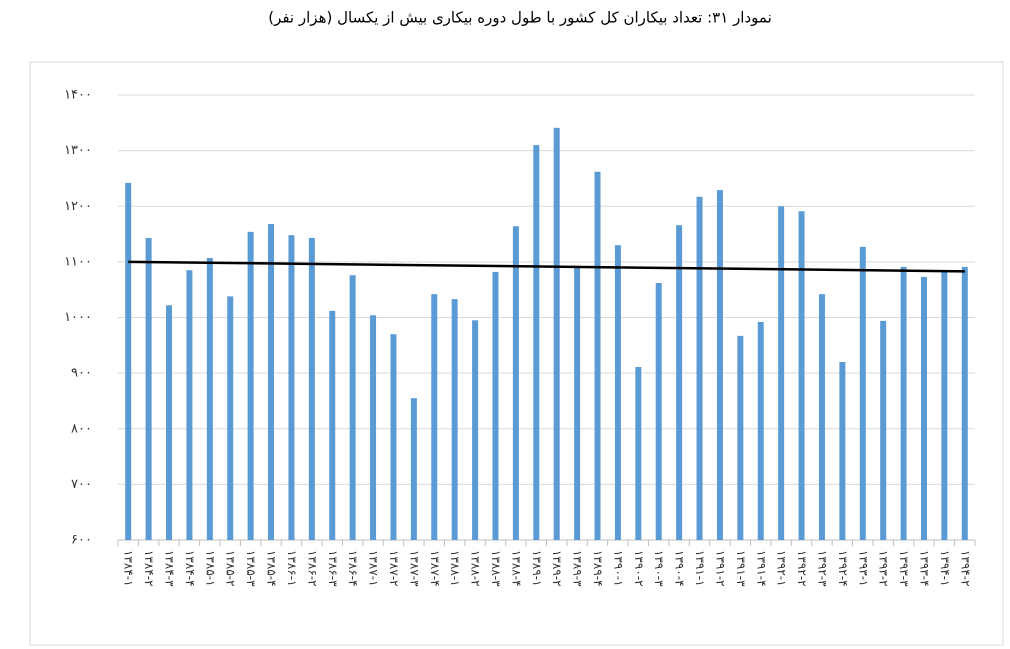  What do you see at coordinates (394, 568) in the screenshot?
I see `x-tick-label: ۱۳۸۷-۲` at bounding box center [394, 568].